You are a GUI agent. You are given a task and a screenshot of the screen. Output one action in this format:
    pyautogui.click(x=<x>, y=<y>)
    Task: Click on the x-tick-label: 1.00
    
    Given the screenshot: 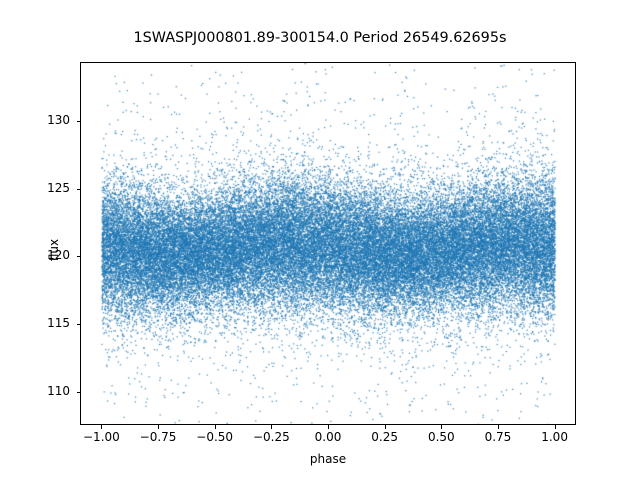 What is the action you would take?
    pyautogui.click(x=554, y=437)
    